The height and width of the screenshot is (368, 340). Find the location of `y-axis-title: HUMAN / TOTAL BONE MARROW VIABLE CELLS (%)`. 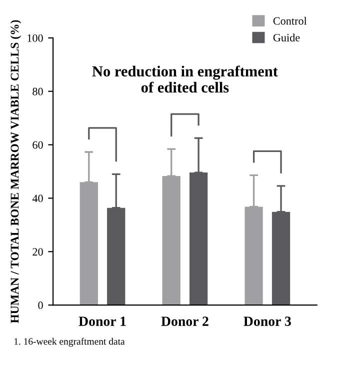

y-axis-title: HUMAN / TOTAL BONE MARROW VIABLE CELLS (%) is located at coordinates (16, 172).